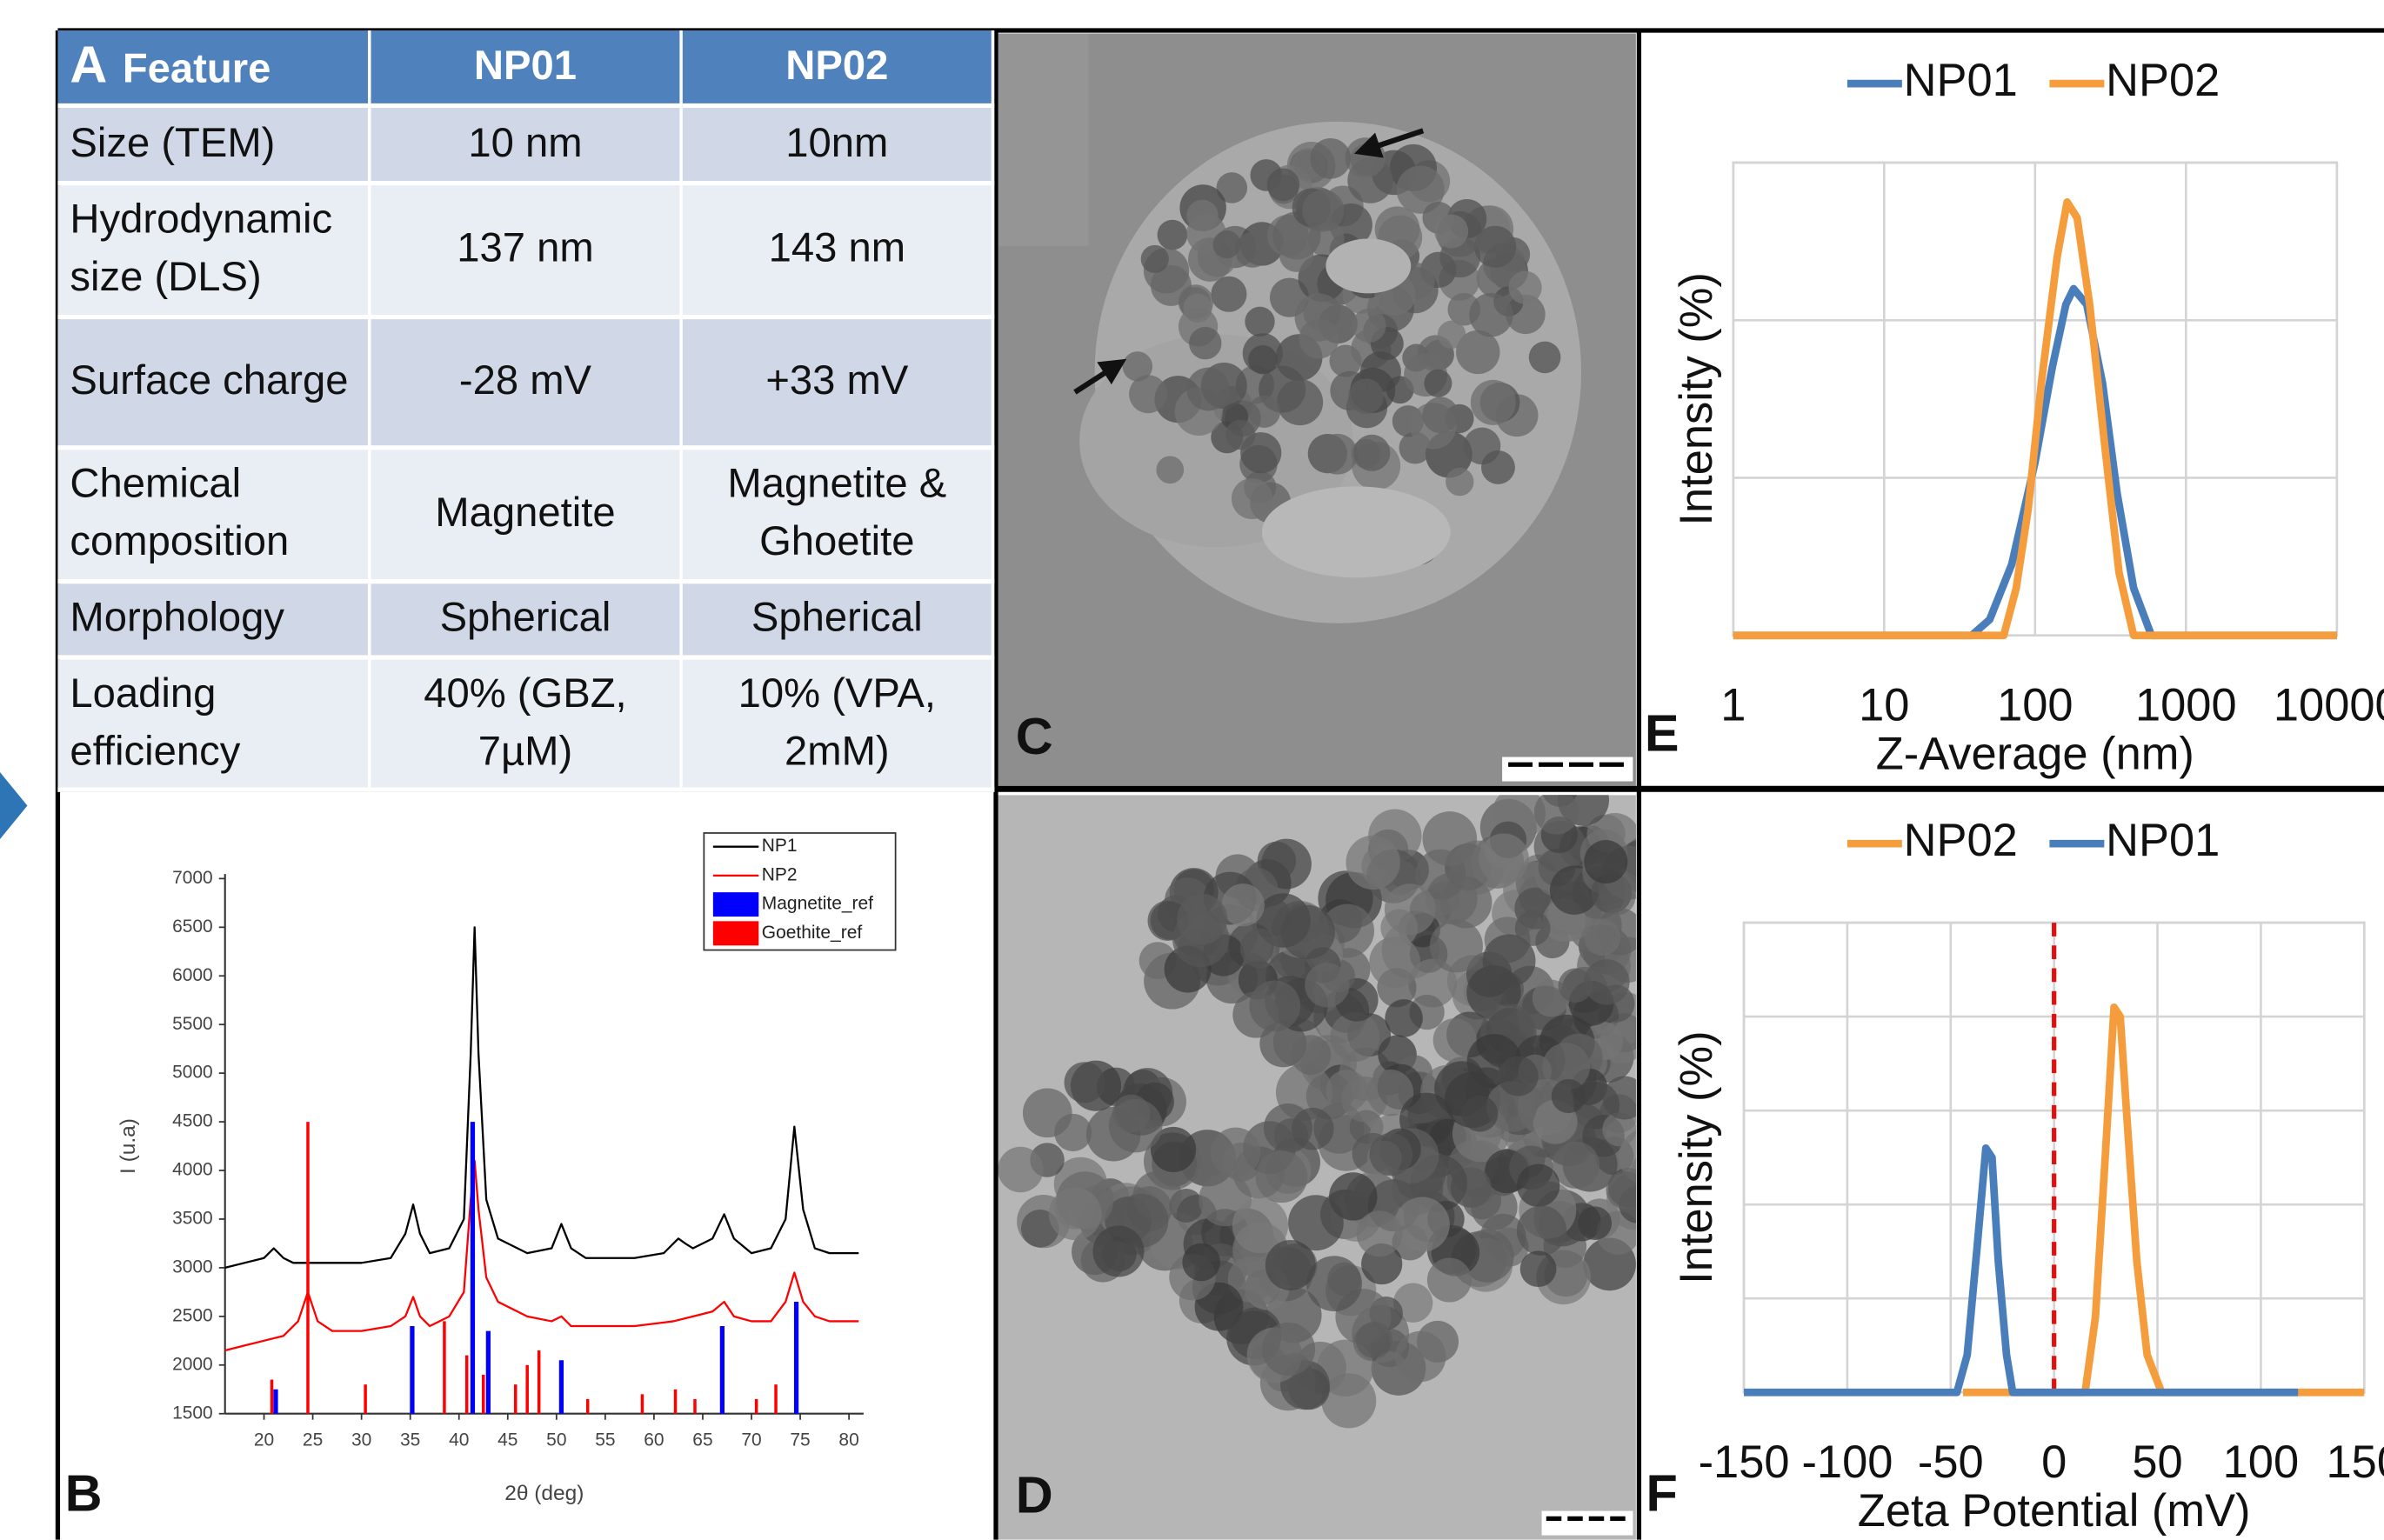 The width and height of the screenshot is (2384, 1540). Describe the element at coordinates (838, 251) in the screenshot. I see `table-cell: 143 nm` at that location.